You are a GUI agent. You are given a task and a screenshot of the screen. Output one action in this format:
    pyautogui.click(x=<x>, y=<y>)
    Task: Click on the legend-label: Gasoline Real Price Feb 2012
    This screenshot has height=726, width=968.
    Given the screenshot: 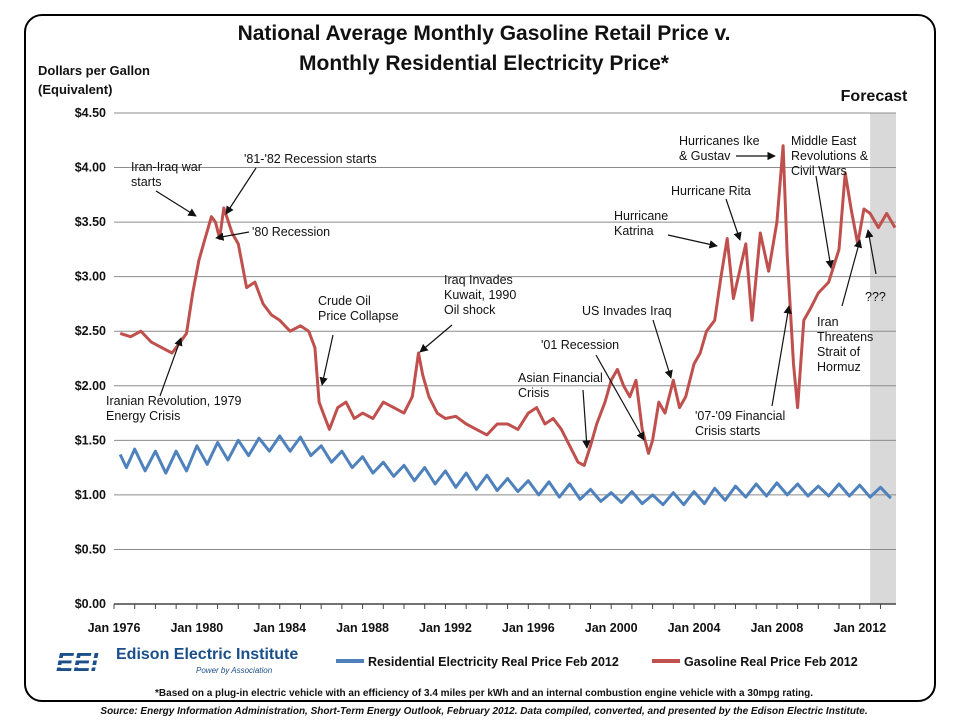 What is the action you would take?
    pyautogui.click(x=771, y=662)
    